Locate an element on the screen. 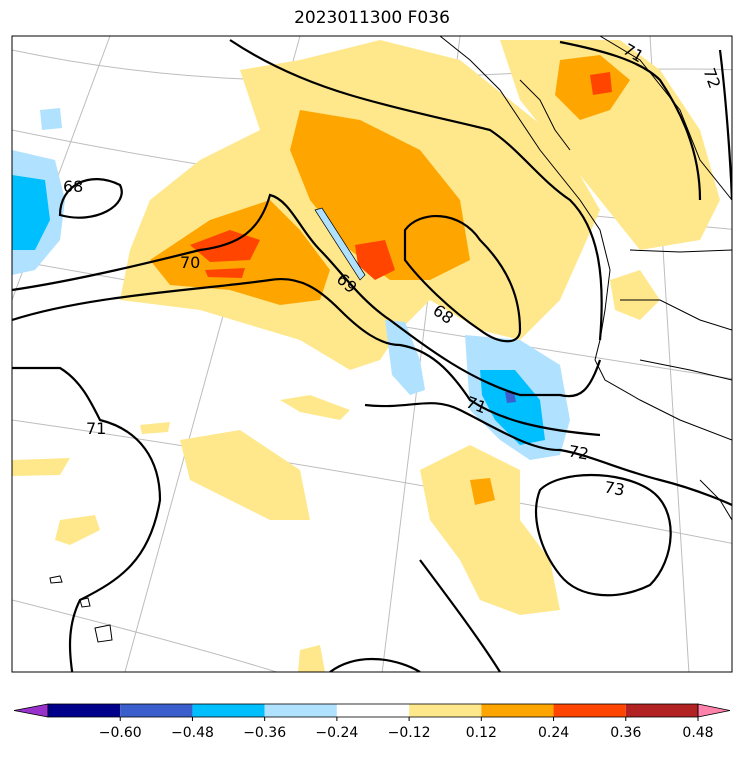 Image resolution: width=744 pixels, height=757 pixels. colorbar-tick-label: −0.60 is located at coordinates (120, 733).